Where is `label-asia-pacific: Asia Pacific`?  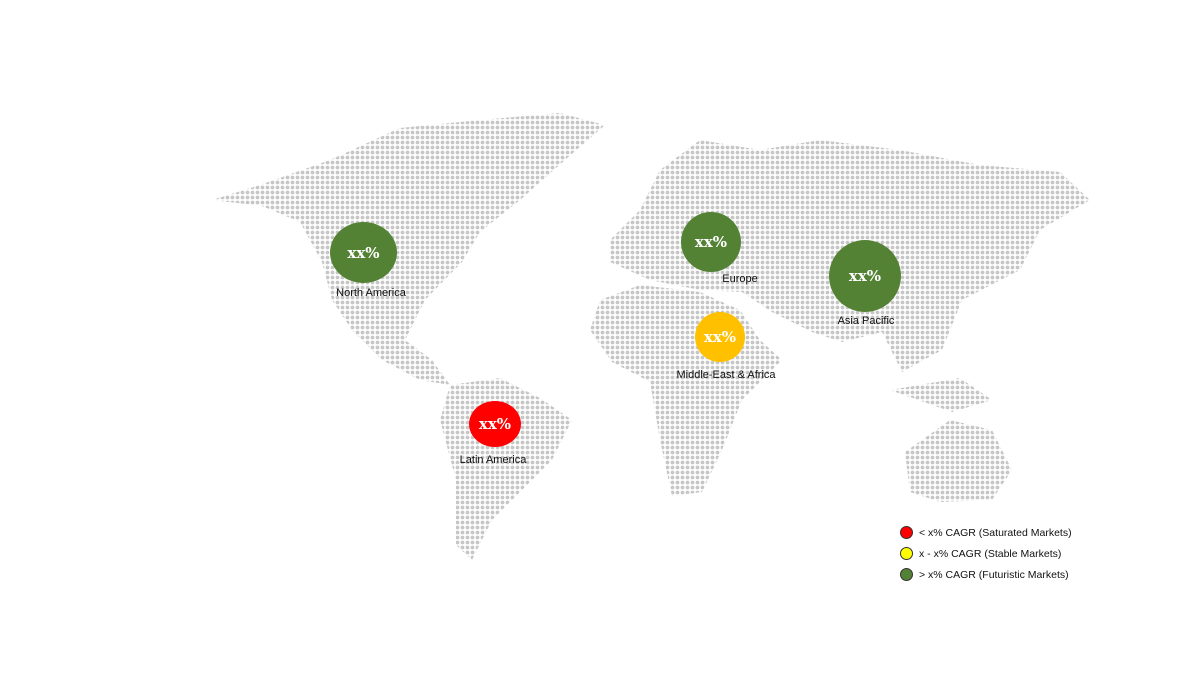 label-asia-pacific: Asia Pacific is located at coordinates (866, 321).